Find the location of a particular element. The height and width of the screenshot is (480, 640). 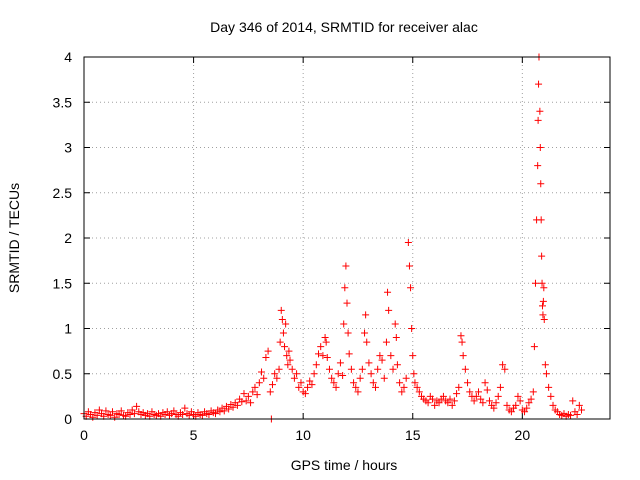

y-tick-label: 0.5 is located at coordinates (63, 374).